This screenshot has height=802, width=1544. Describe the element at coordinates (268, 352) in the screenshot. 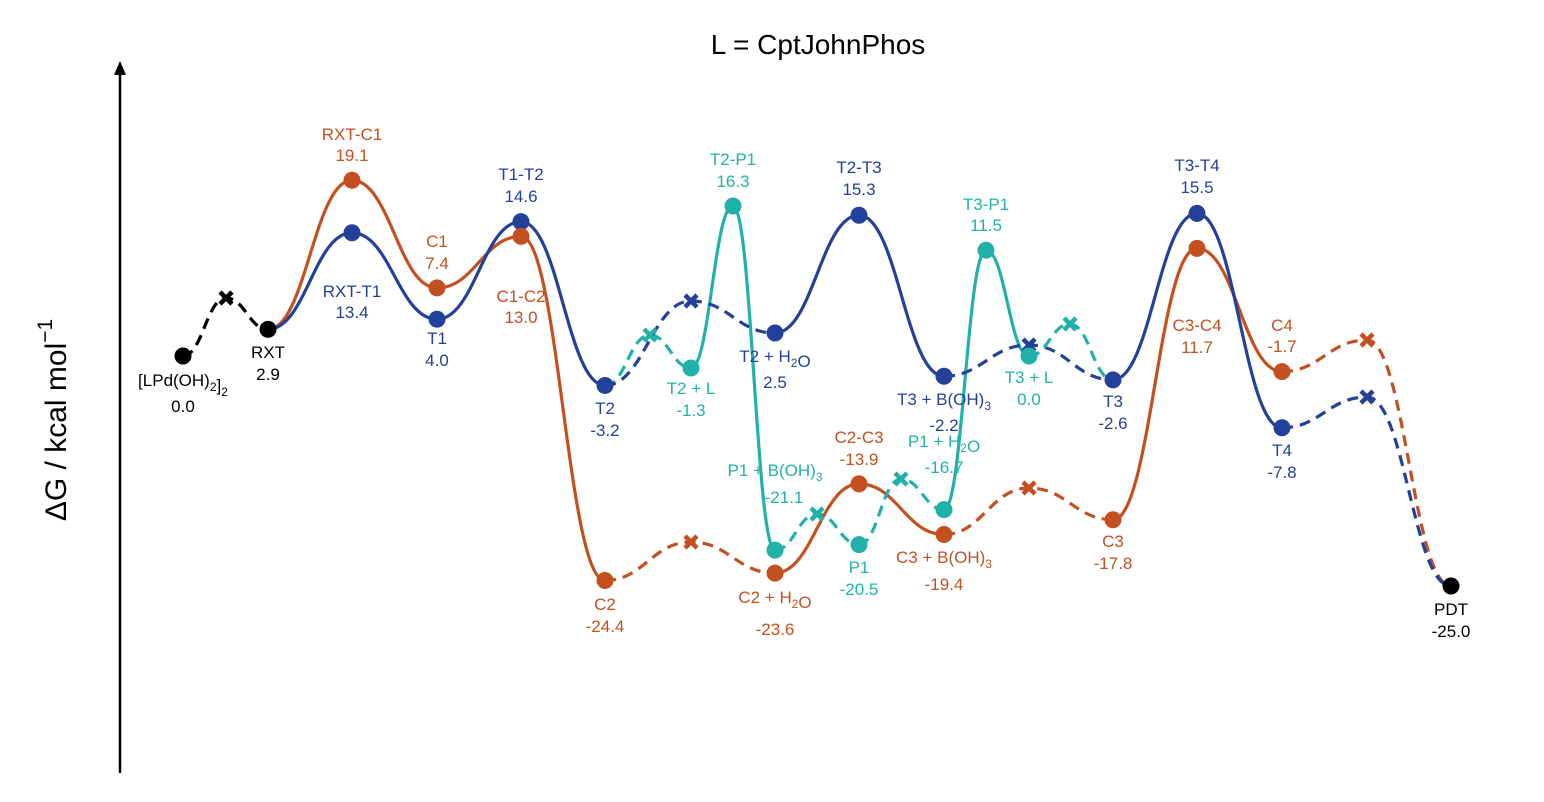

I see `label-name-rxt: RXT` at that location.